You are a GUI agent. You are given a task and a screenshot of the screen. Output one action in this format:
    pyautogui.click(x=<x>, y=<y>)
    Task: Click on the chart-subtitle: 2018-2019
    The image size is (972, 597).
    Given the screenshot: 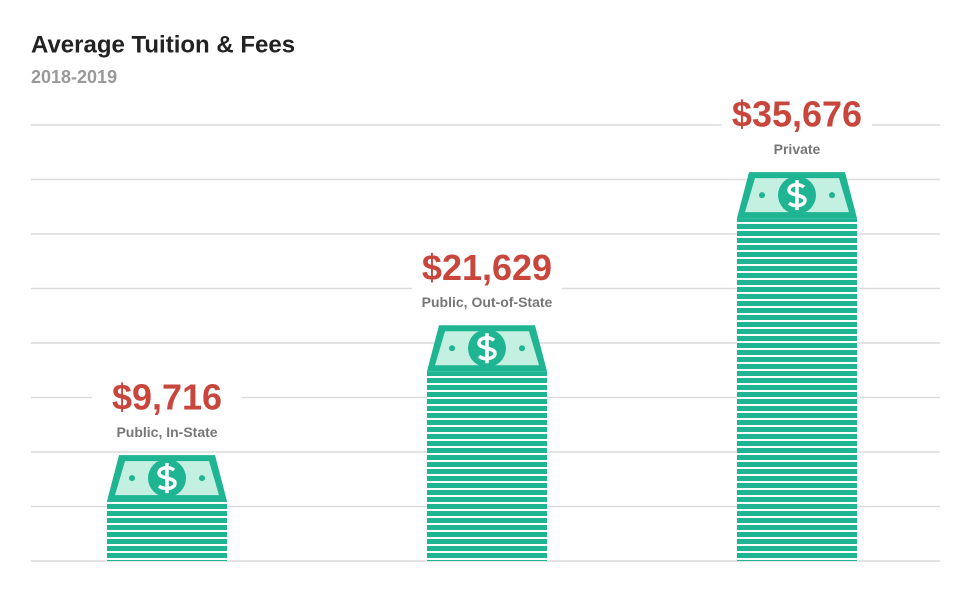 What is the action you would take?
    pyautogui.click(x=74, y=77)
    